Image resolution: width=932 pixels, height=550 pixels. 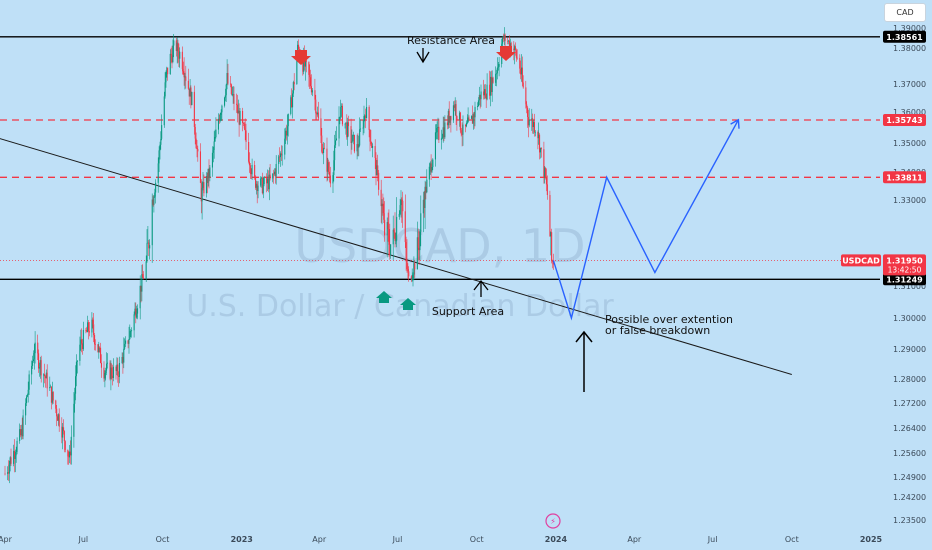 I want to click on price-tick: 1.28000, so click(x=909, y=379).